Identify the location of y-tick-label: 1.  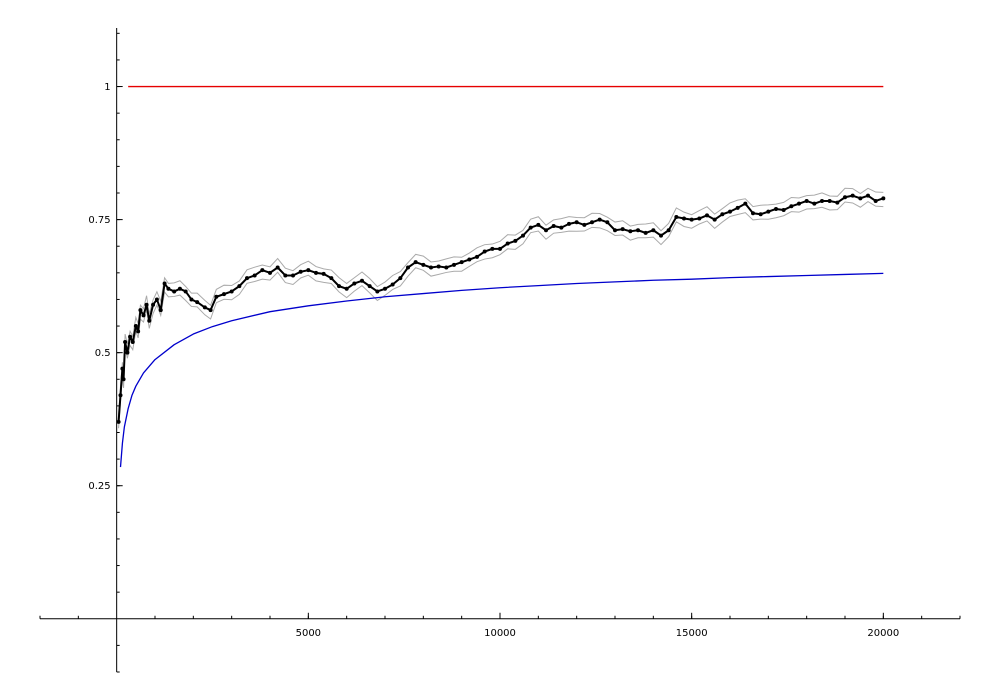
(107, 87).